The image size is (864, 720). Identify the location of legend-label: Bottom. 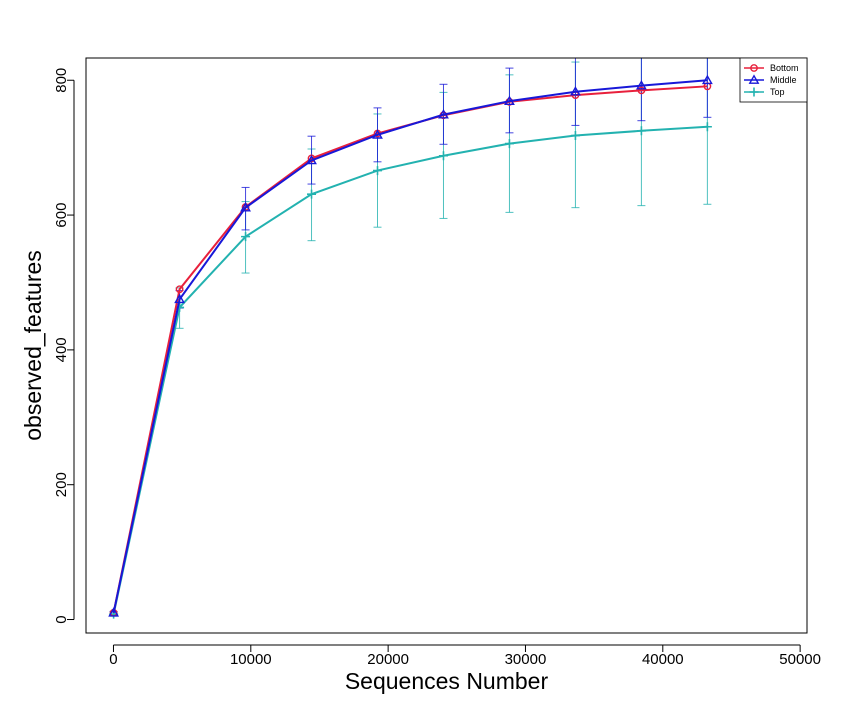
(784, 68).